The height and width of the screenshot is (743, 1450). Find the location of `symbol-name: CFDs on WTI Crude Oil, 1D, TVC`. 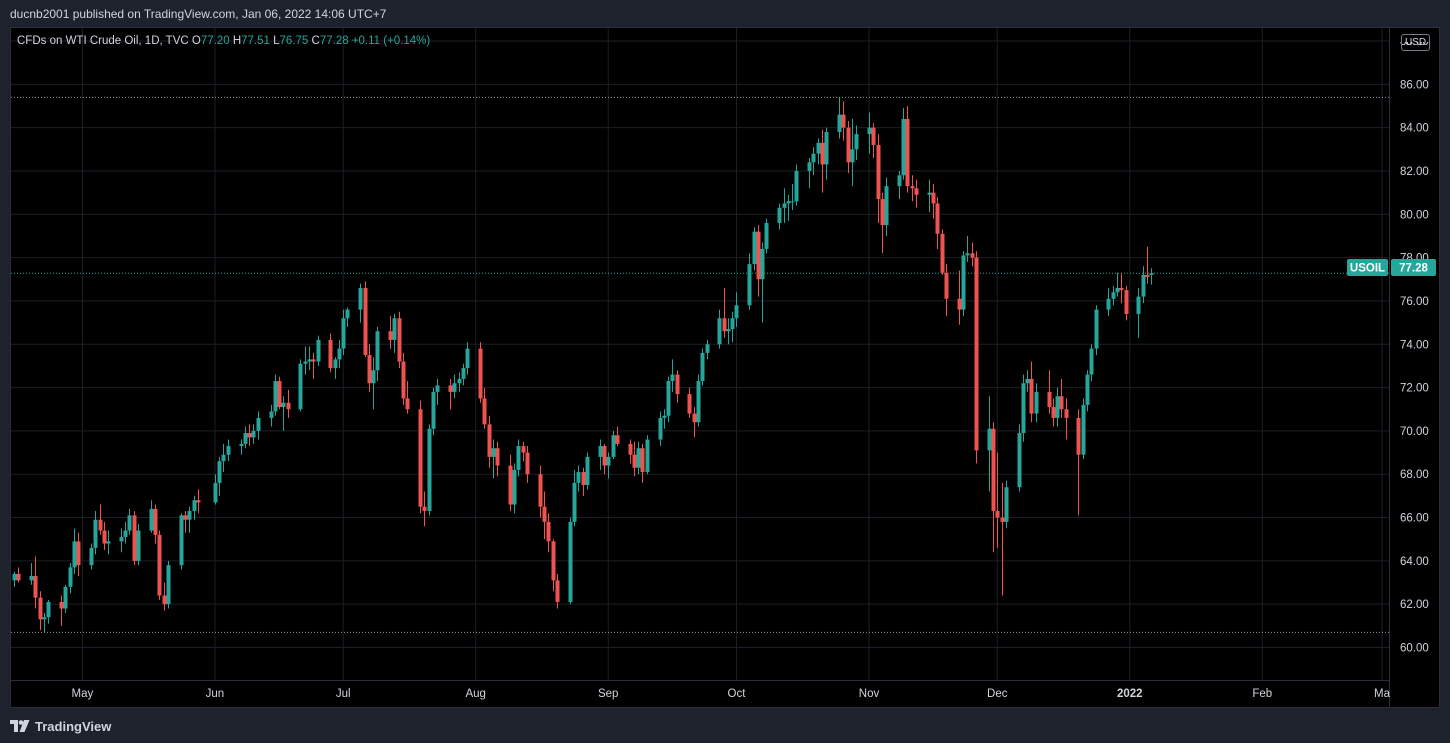

symbol-name: CFDs on WTI Crude Oil, 1D, TVC is located at coordinates (103, 41).